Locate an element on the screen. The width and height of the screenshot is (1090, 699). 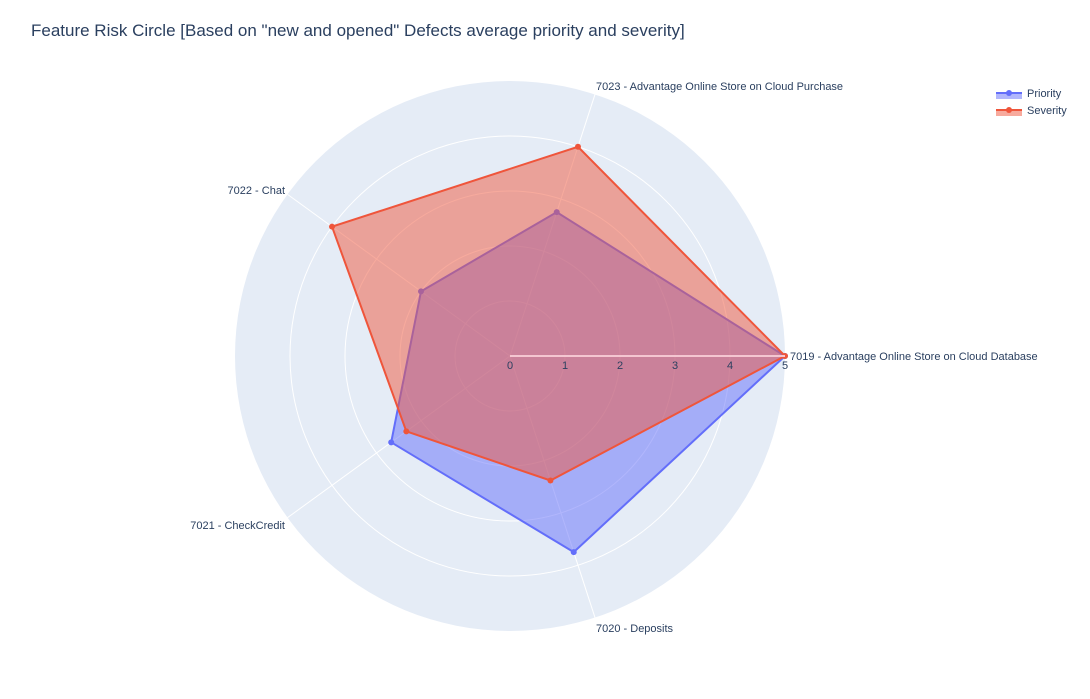
legend-item-priority: Priority is located at coordinates (1029, 94).